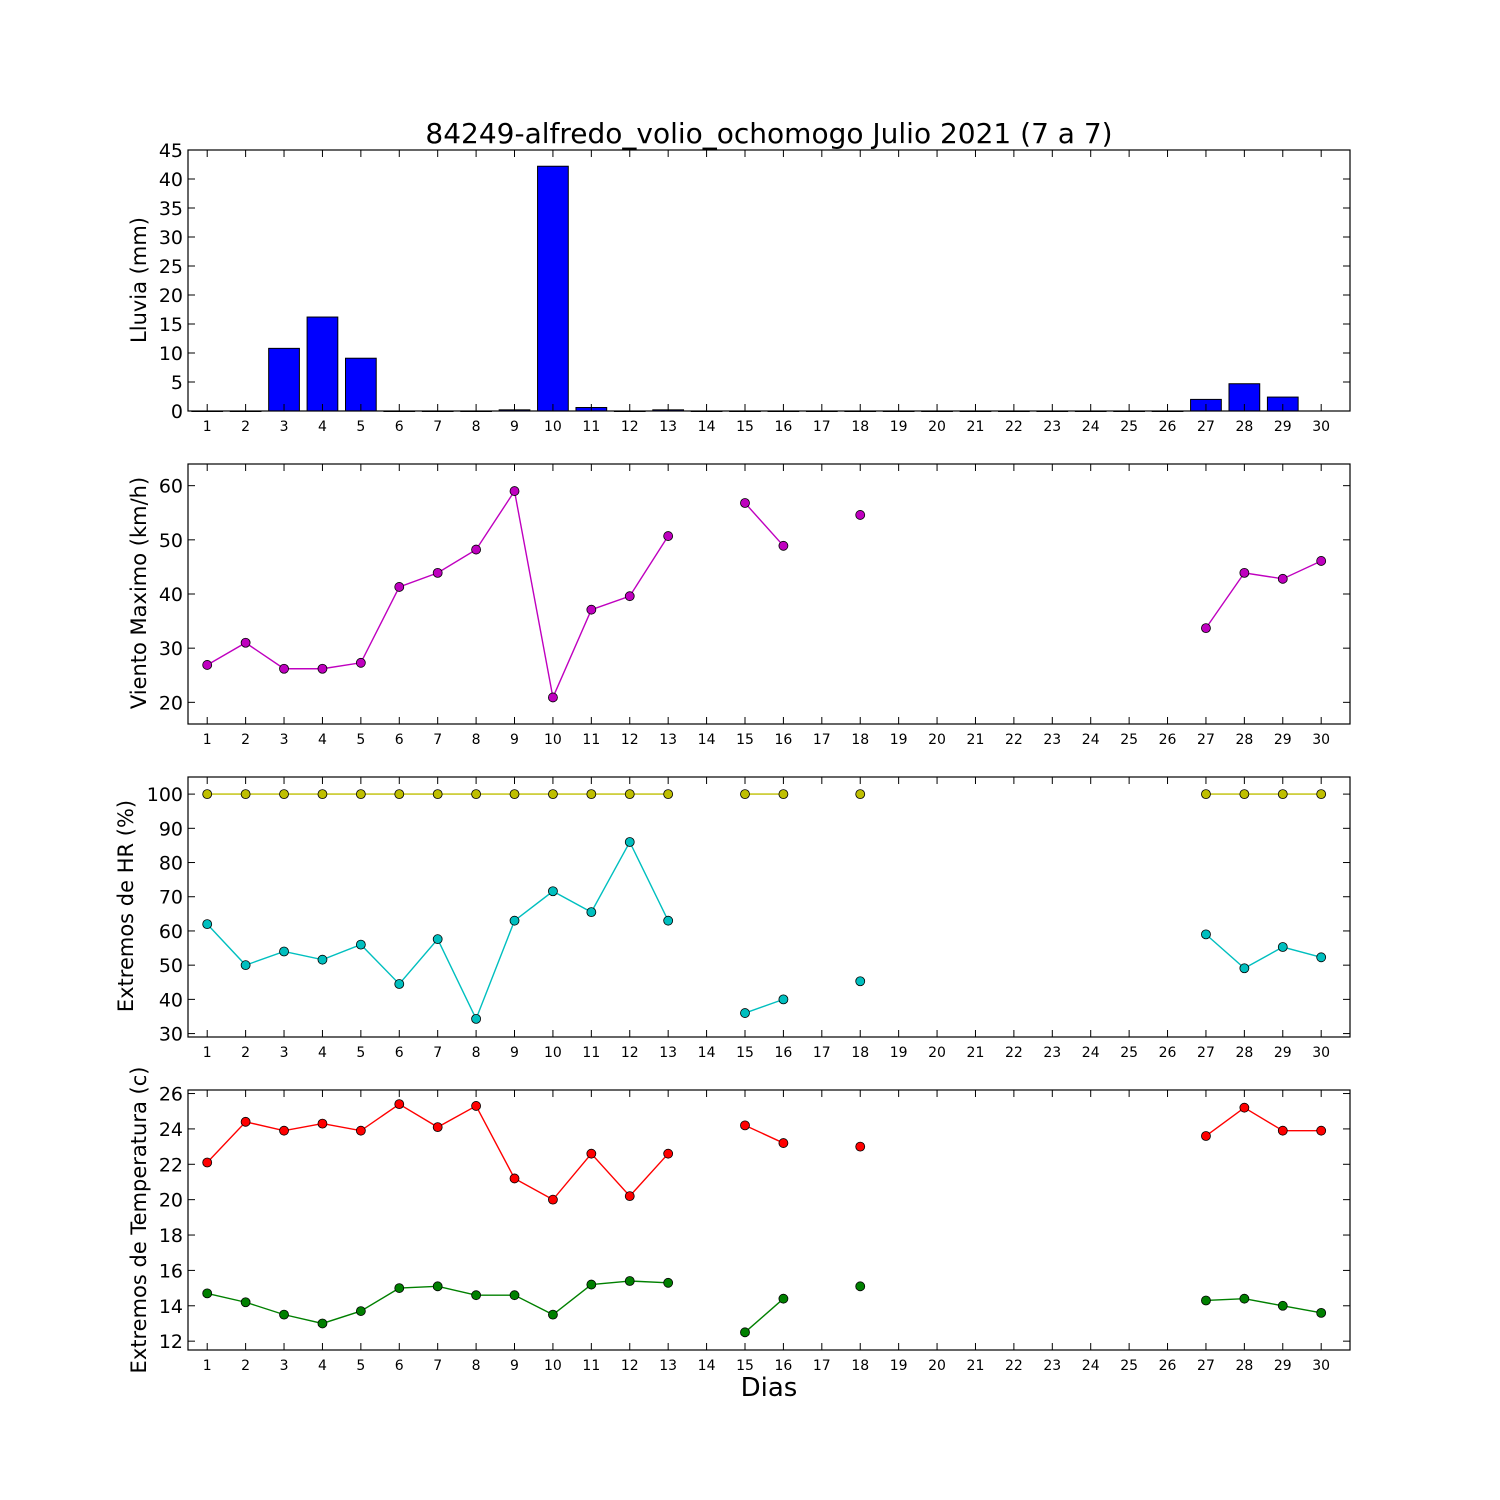  What do you see at coordinates (1091, 1053) in the screenshot?
I see `humidity-x-tick-label: 24` at bounding box center [1091, 1053].